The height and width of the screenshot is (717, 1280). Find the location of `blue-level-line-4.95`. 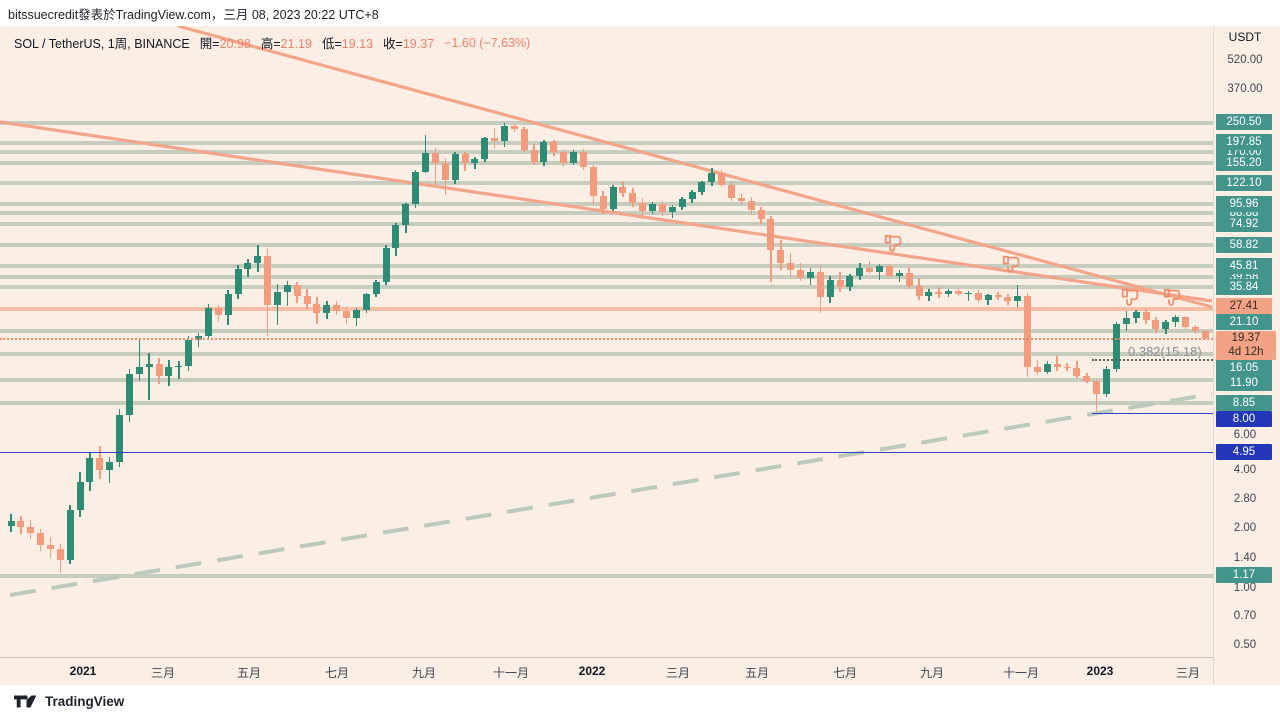

blue-level-line-4.95 is located at coordinates (606, 452).